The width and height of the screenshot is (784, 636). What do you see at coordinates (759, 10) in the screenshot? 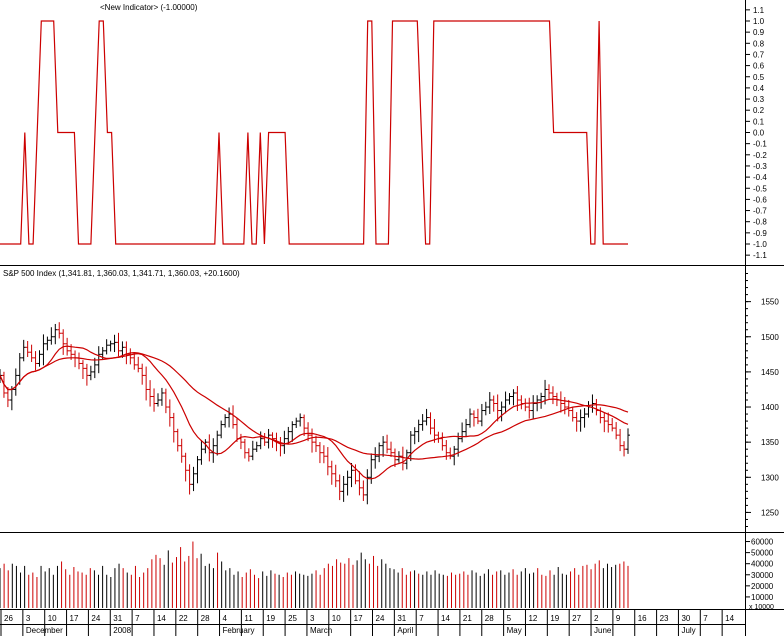
I see `indicator-tick-label: 1.1` at bounding box center [759, 10].